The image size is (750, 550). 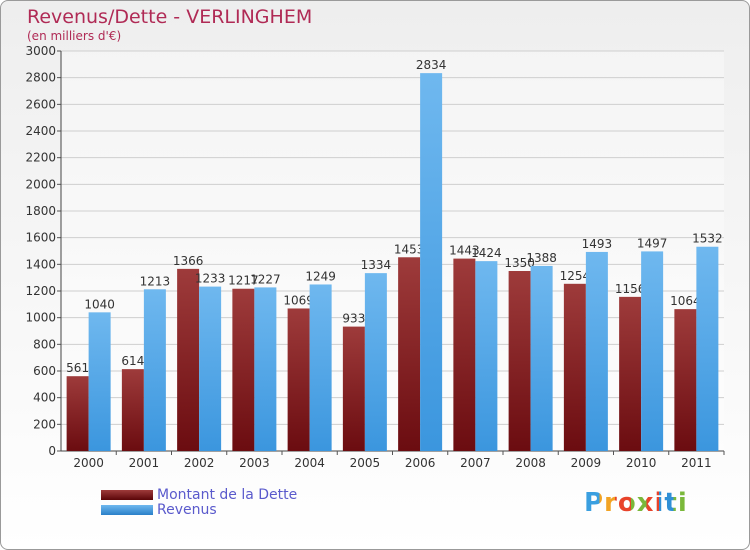 What do you see at coordinates (127, 495) in the screenshot?
I see `legend-swatch-debt` at bounding box center [127, 495].